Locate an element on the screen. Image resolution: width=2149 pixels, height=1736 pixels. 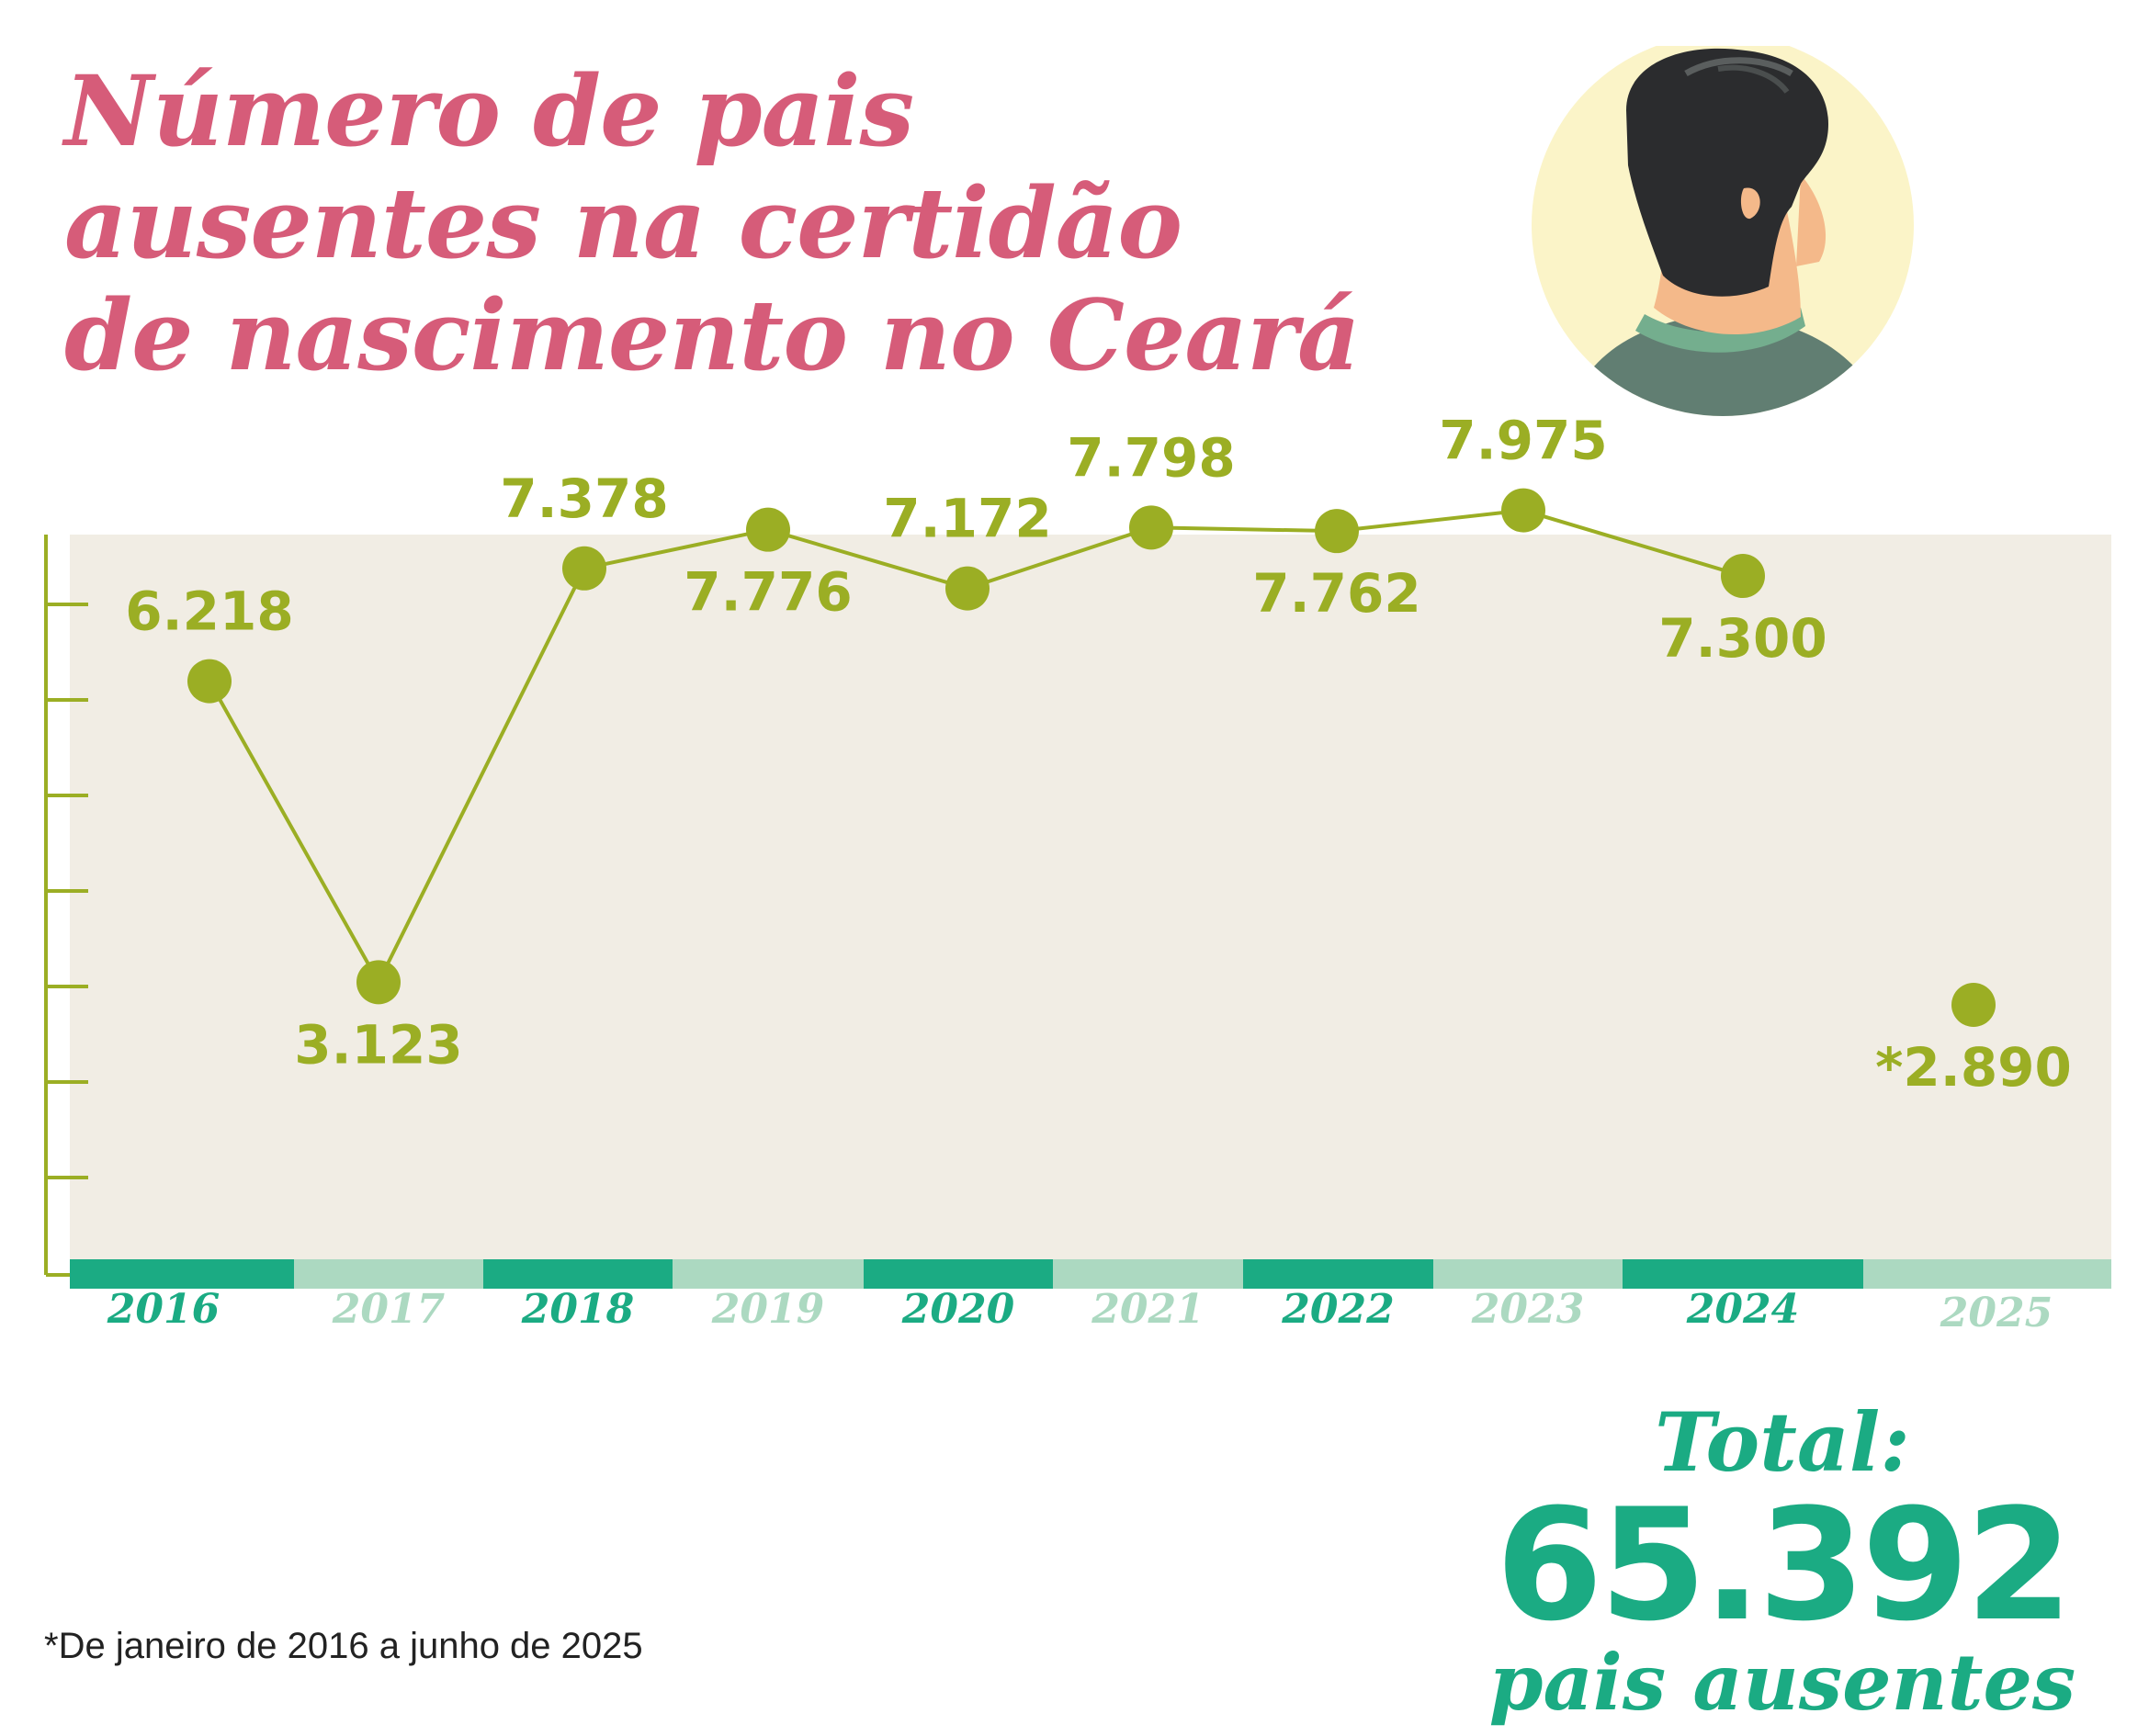
total-unit: pais ausentes is located at coordinates (1782, 1682).